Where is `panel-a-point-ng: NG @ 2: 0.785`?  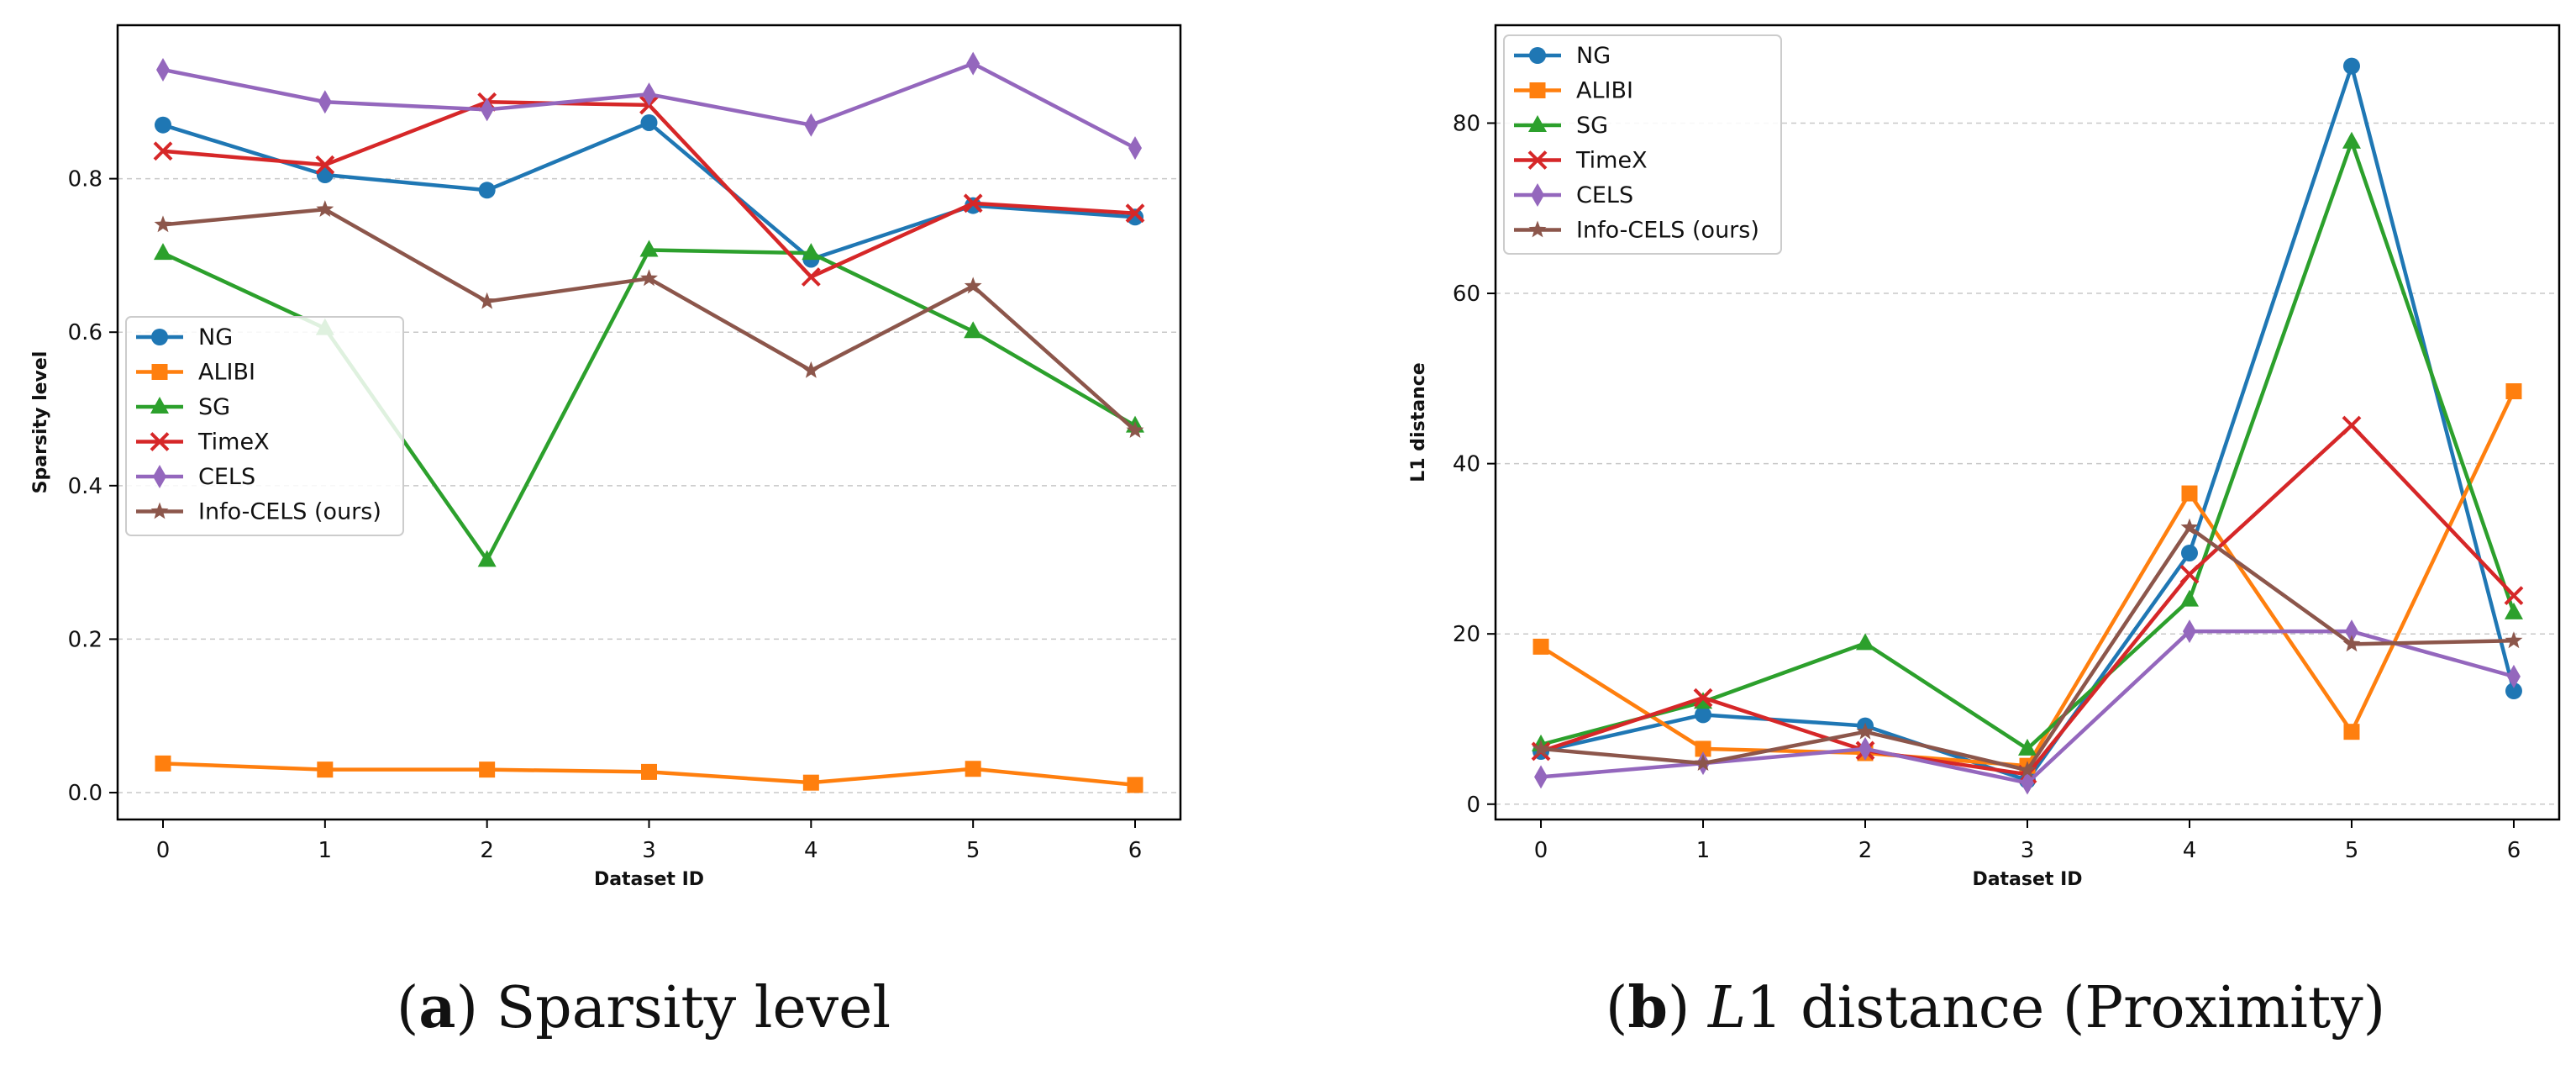
panel-a-point-ng: NG @ 2: 0.785 is located at coordinates (487, 190).